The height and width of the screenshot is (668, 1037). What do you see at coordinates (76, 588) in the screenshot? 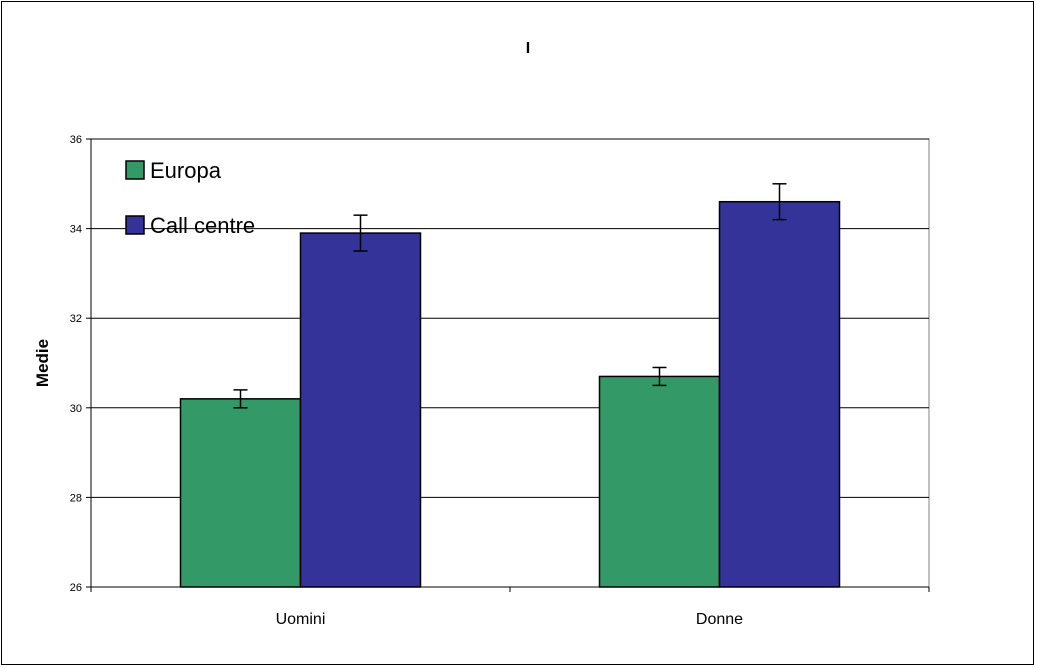
I see `y-tick-label: 26` at bounding box center [76, 588].